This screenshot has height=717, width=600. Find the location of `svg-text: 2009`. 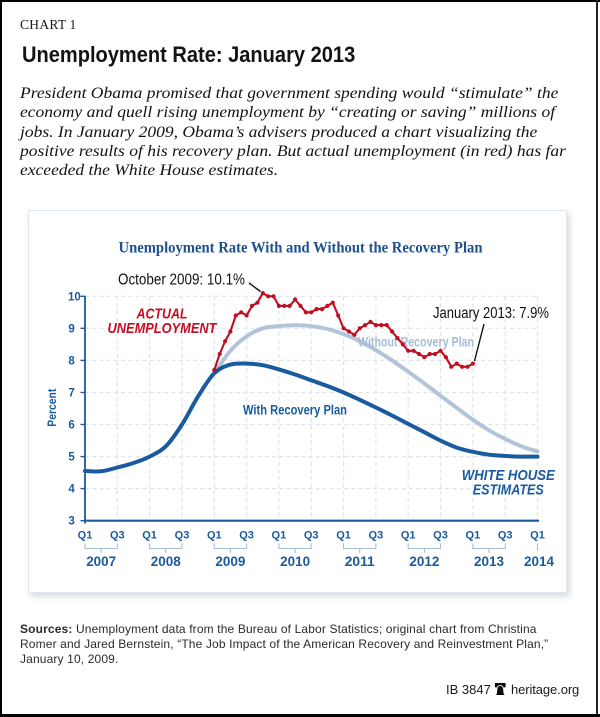

svg-text: 2009 is located at coordinates (230, 561).